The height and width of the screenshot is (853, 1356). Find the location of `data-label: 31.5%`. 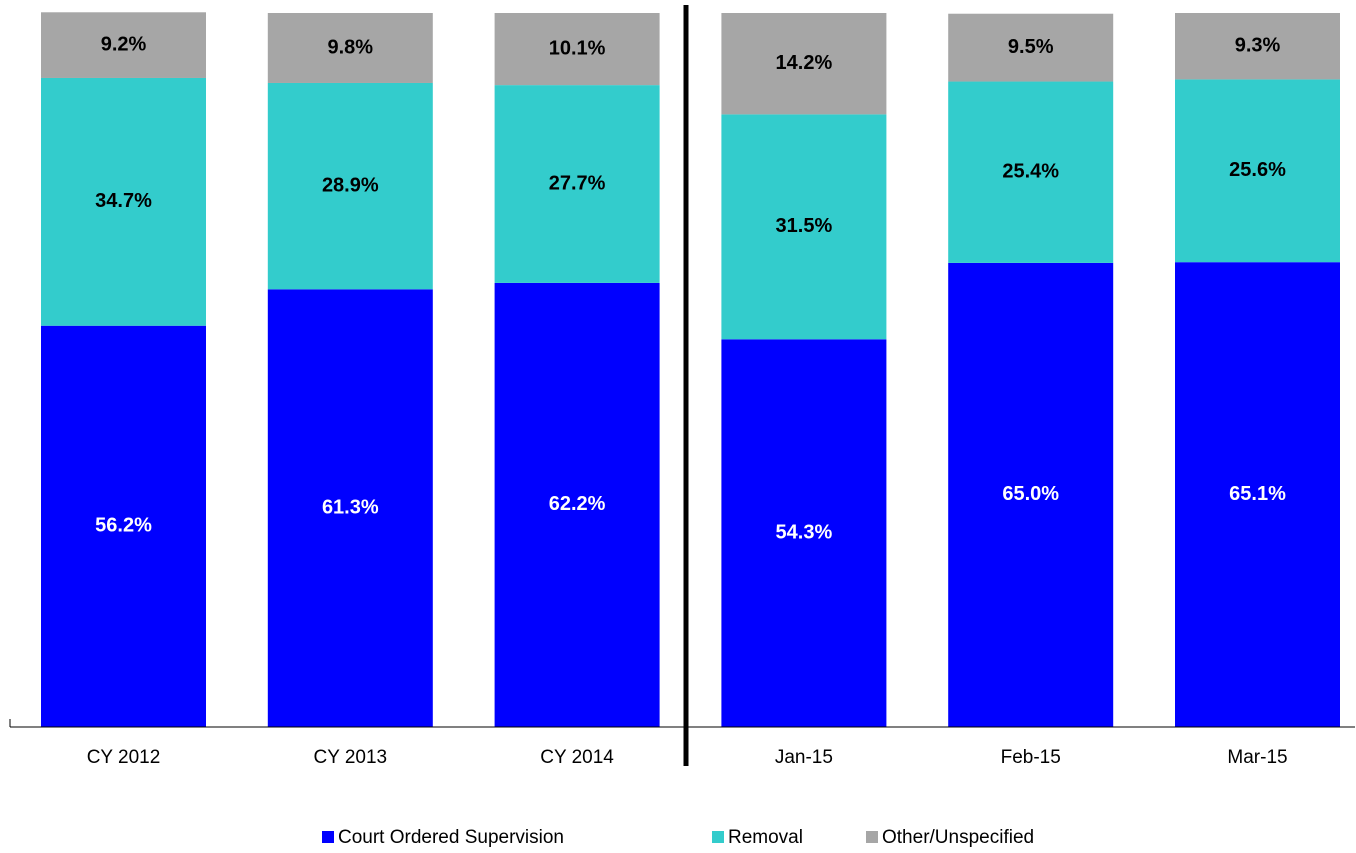

data-label: 31.5% is located at coordinates (804, 226).